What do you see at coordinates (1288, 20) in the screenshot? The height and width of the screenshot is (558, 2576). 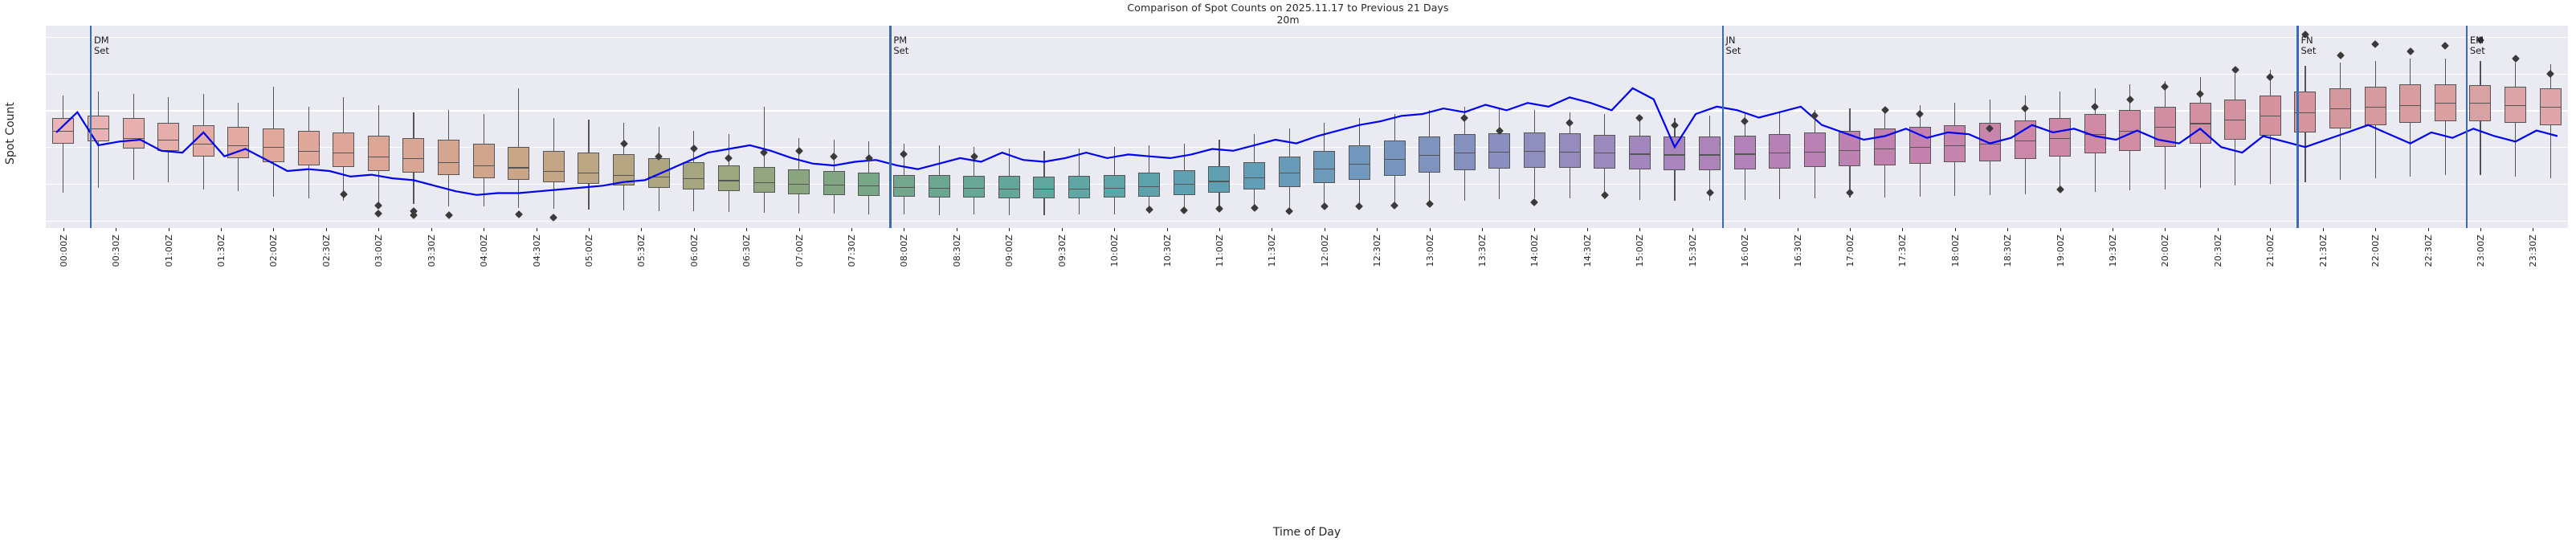 I see `chart-subtitle: 20m` at bounding box center [1288, 20].